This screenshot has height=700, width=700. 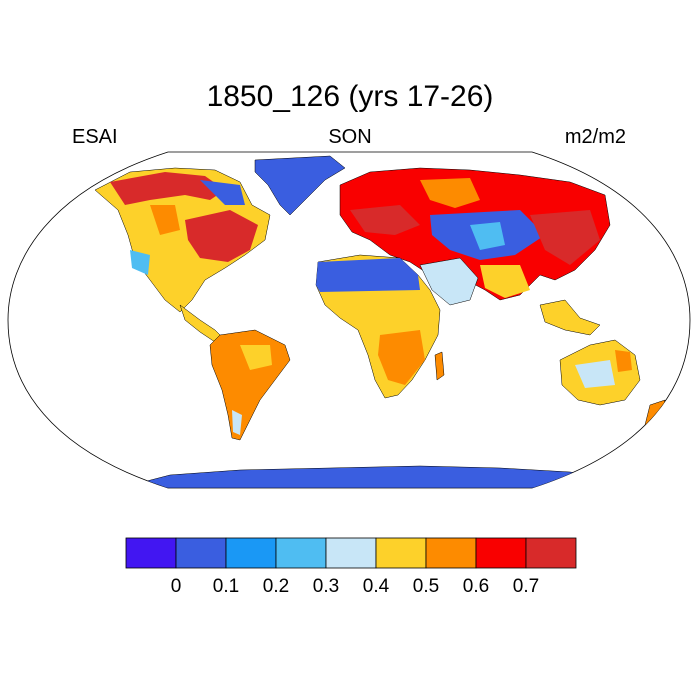 I want to click on colorbar-tick-label: 0.5, so click(x=426, y=586).